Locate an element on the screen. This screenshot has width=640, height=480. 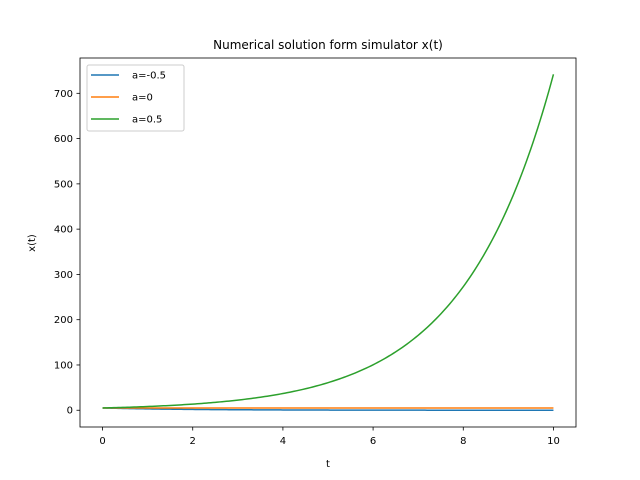
legend-label-2: a=0.5 is located at coordinates (147, 120).